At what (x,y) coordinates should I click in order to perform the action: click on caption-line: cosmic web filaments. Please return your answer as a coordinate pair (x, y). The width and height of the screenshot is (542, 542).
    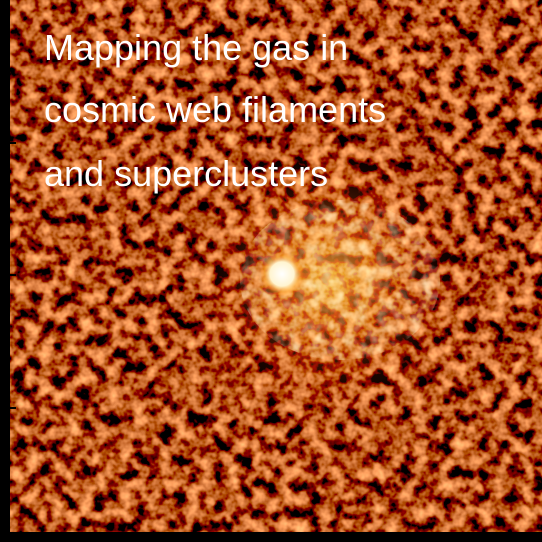
    Looking at the image, I should click on (215, 109).